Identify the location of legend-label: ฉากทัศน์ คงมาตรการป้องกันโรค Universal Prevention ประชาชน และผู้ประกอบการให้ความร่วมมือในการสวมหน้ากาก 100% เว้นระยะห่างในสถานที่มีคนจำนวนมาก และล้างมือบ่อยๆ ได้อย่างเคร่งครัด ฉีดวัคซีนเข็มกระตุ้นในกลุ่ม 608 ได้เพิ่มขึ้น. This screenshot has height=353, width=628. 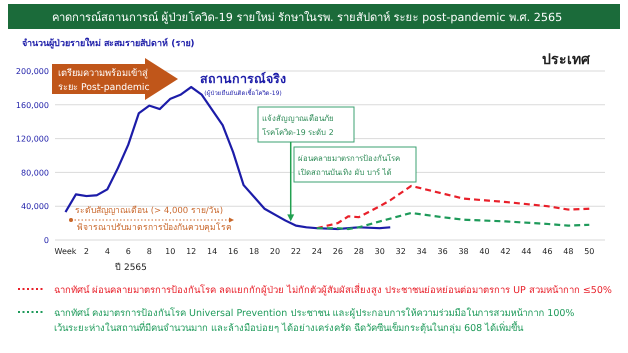
(314, 320).